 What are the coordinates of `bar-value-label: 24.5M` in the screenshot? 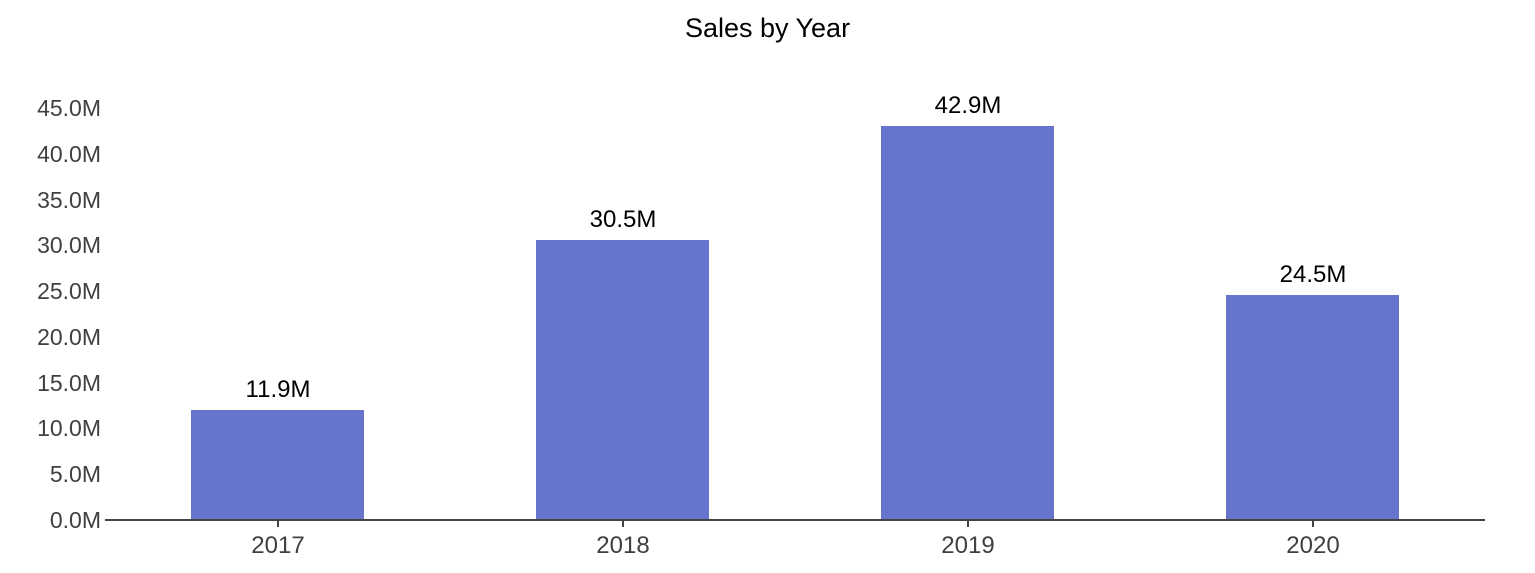 It's located at (1313, 274).